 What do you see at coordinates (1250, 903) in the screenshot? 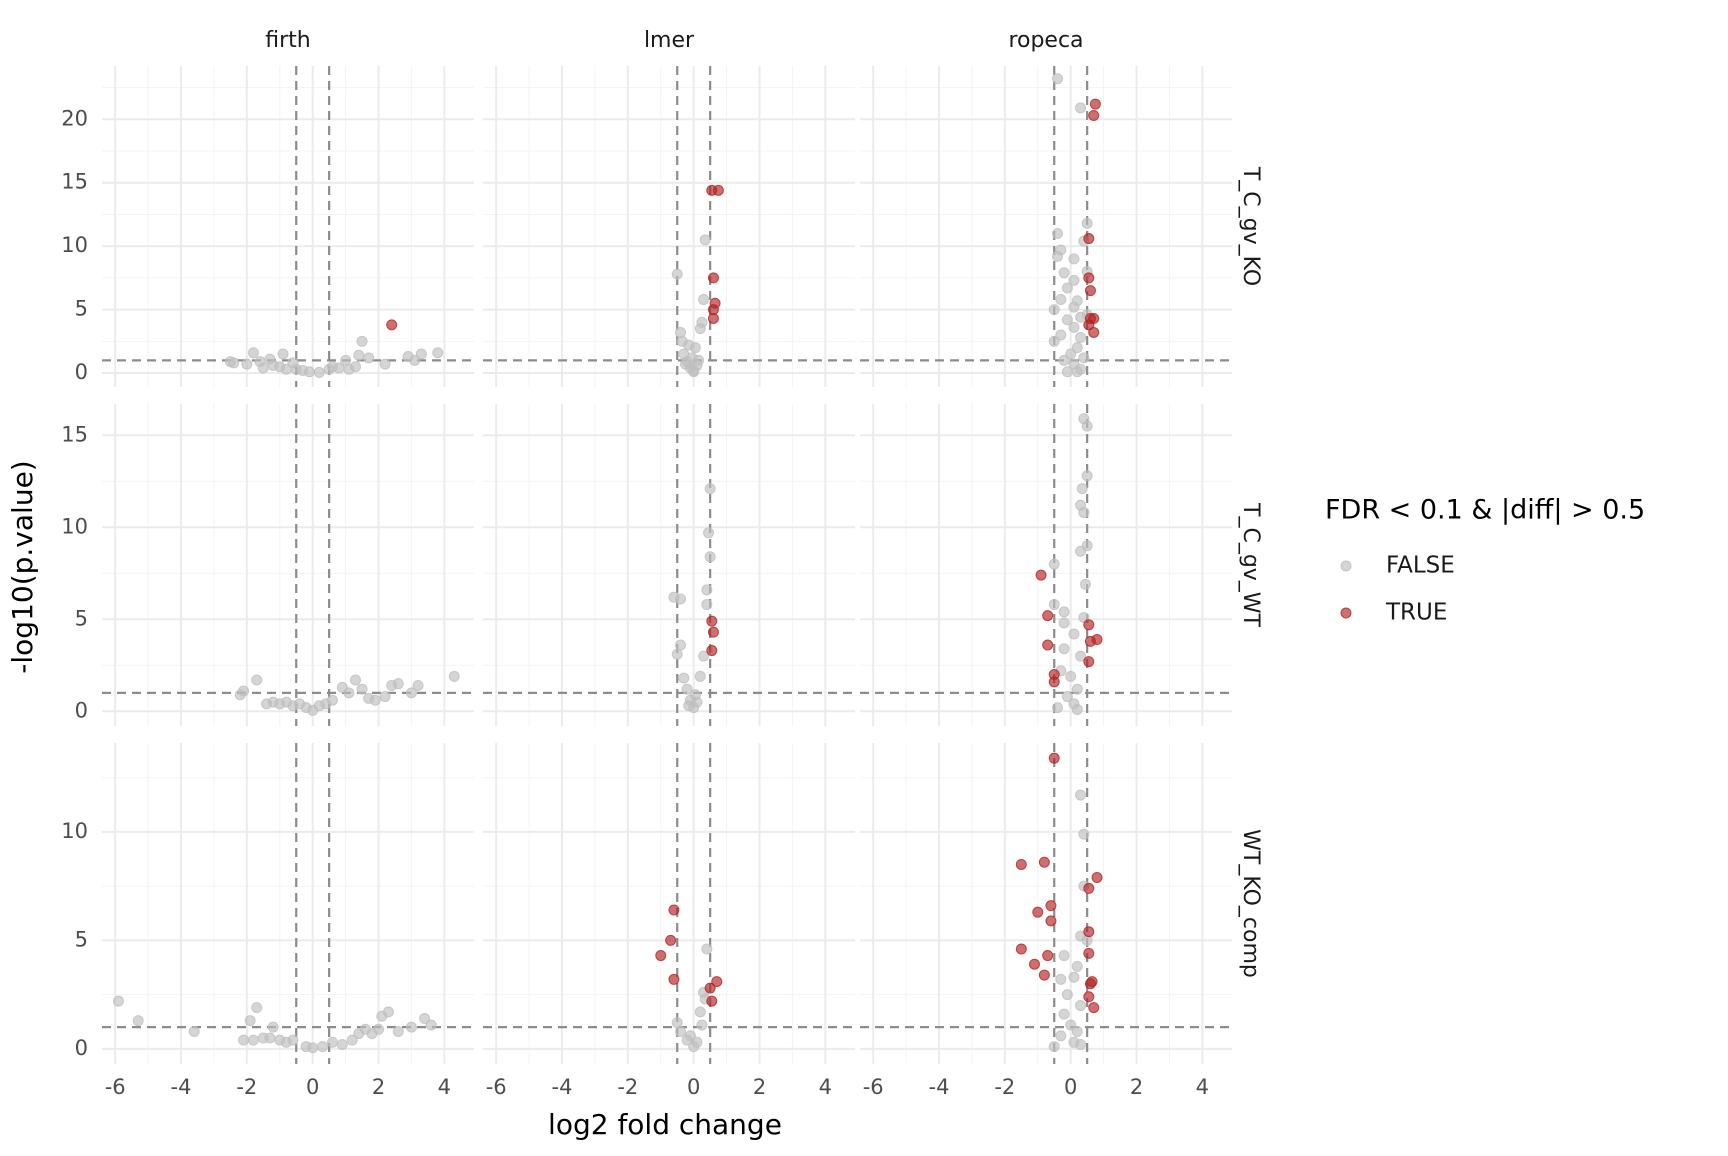
I see `row-strip-label: WT_KO_comp` at bounding box center [1250, 903].